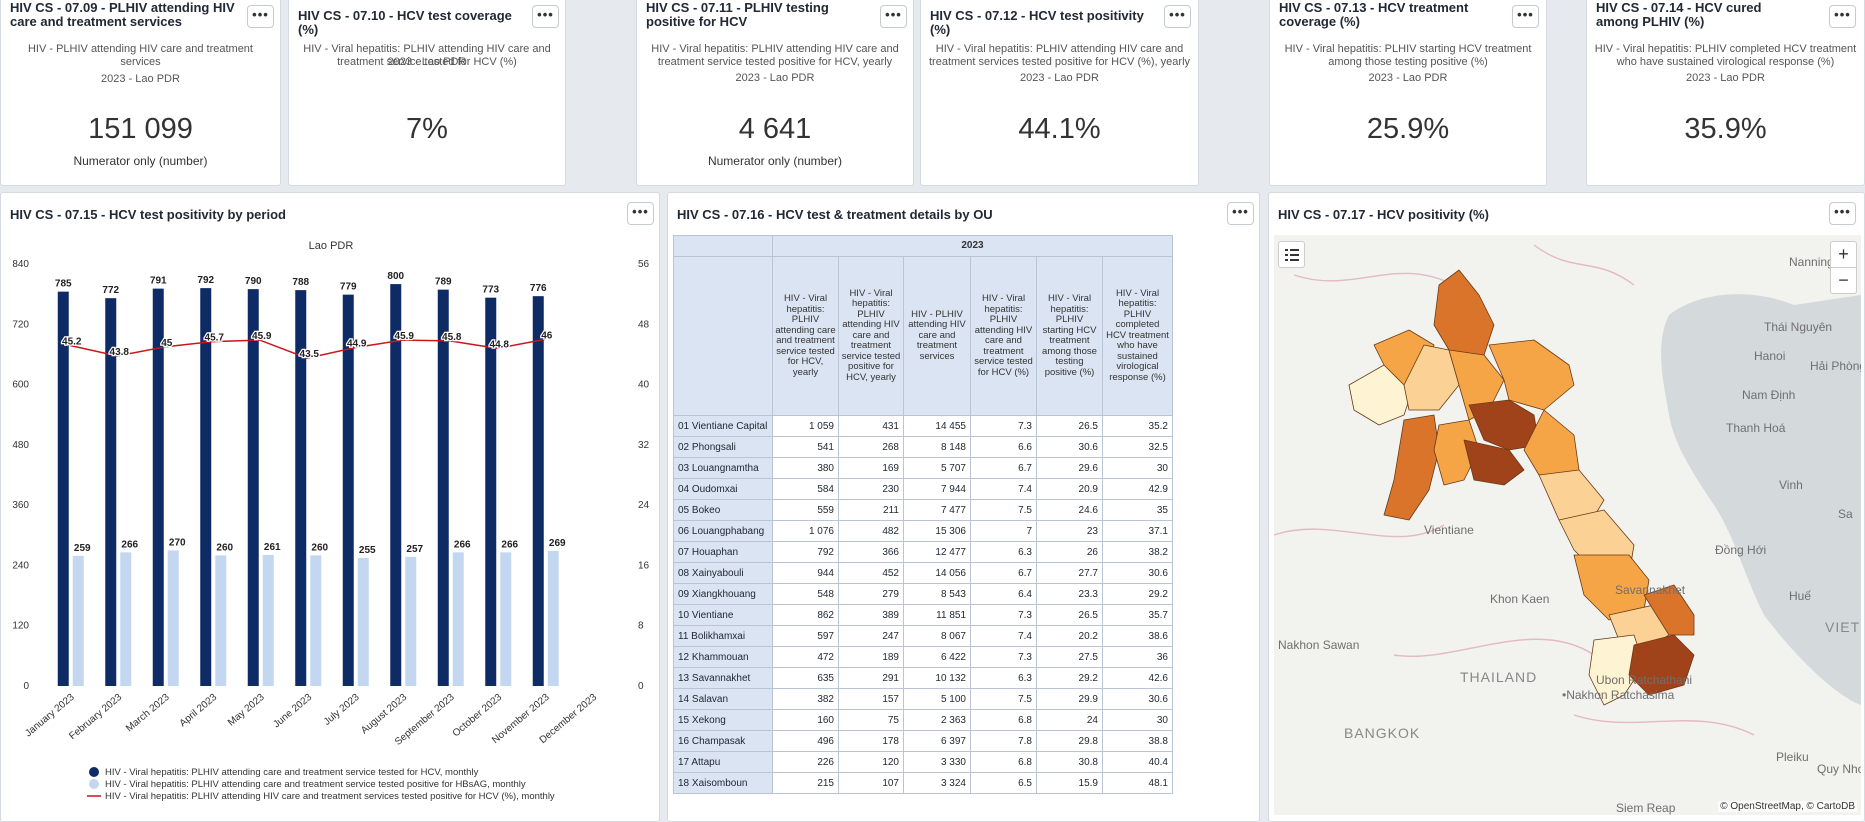  I want to click on map-place-label: BANGKOK, so click(1382, 733).